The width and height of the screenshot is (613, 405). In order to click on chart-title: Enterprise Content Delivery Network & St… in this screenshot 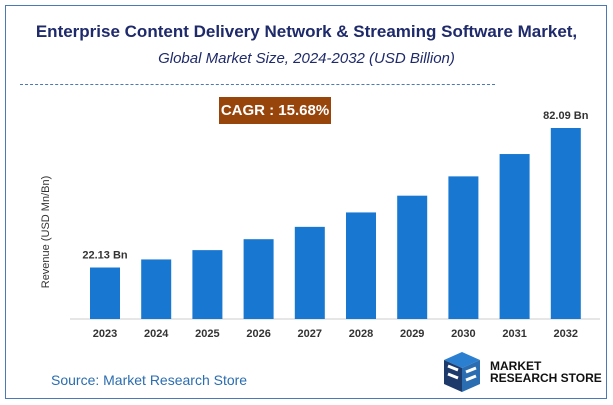, I will do `click(306, 31)`.